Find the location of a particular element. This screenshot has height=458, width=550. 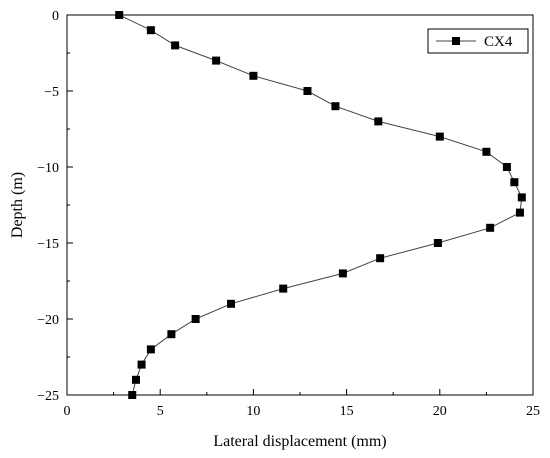

y-tick-label: −20 is located at coordinates (48, 320).